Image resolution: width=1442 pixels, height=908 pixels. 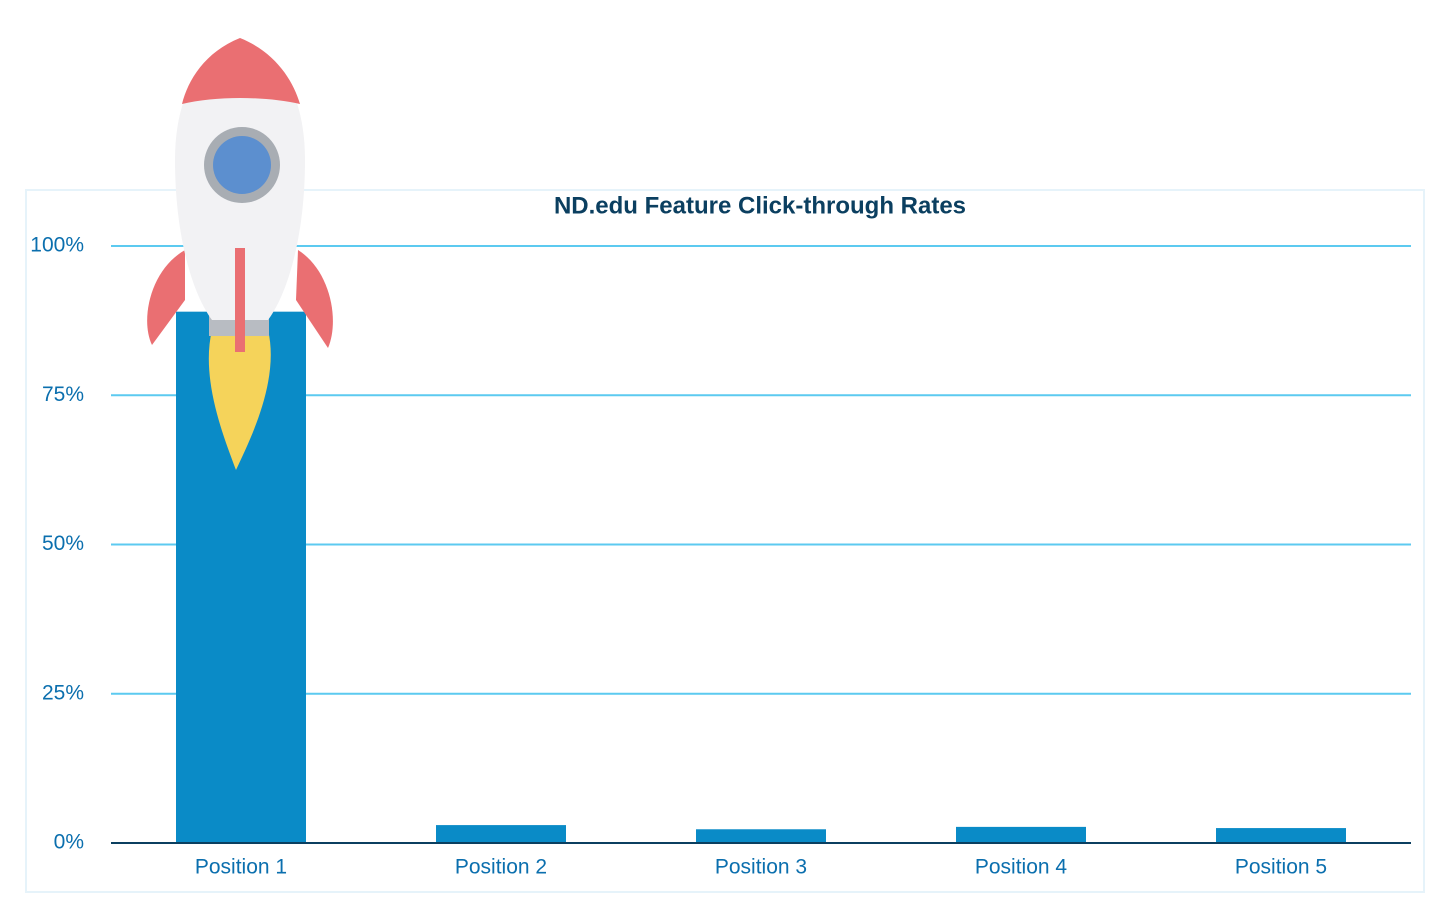 What do you see at coordinates (63, 394) in the screenshot?
I see `y-tick-label: 75%` at bounding box center [63, 394].